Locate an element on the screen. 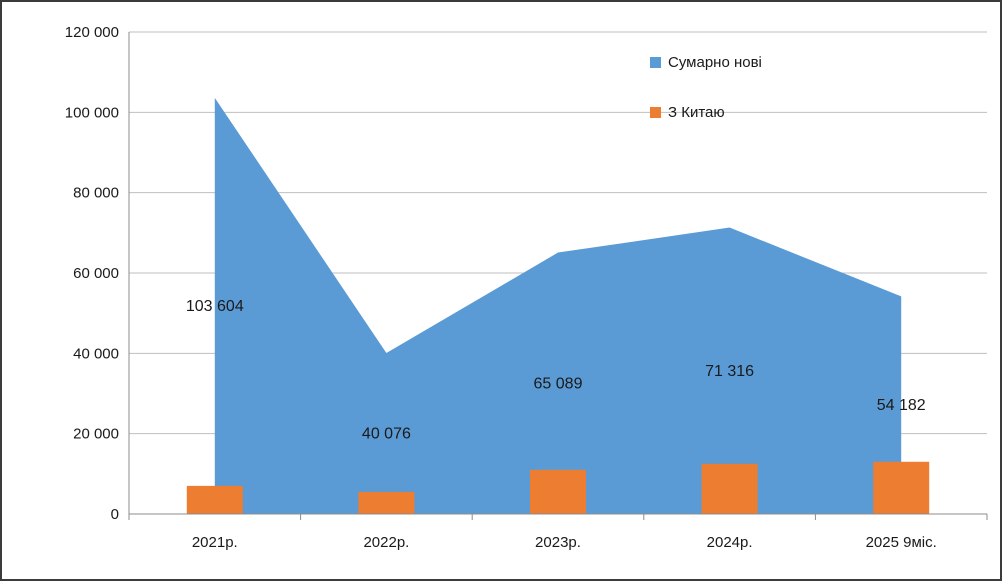  legend-label-total-new: Сумарно нові is located at coordinates (715, 62).